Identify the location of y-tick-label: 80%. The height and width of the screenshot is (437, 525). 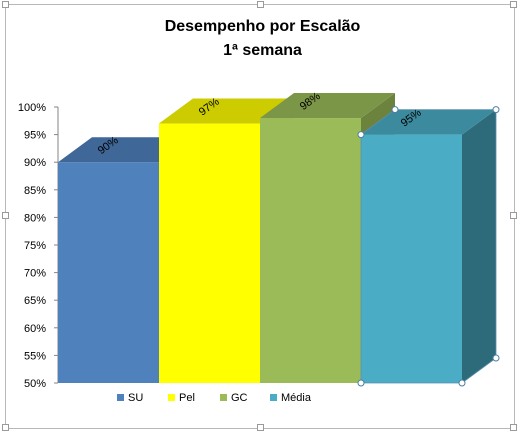
(35, 218).